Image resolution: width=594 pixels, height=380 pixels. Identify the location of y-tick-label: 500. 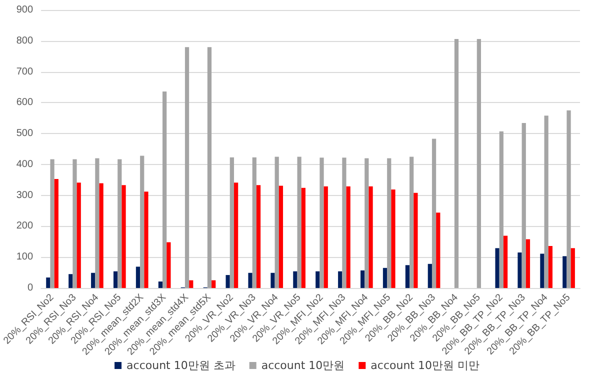
(25, 134).